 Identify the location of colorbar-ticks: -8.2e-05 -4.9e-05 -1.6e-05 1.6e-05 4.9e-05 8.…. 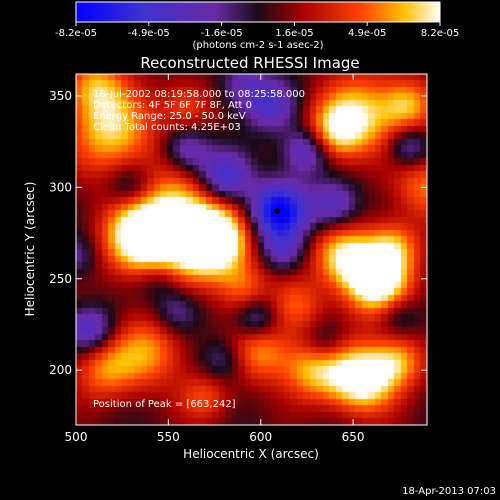
(257, 30).